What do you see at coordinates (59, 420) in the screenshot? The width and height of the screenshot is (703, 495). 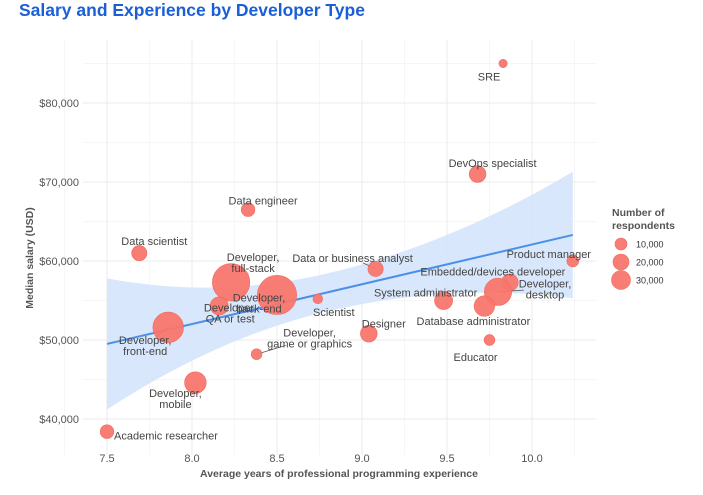 I see `y-tick-label: $40,000` at bounding box center [59, 420].